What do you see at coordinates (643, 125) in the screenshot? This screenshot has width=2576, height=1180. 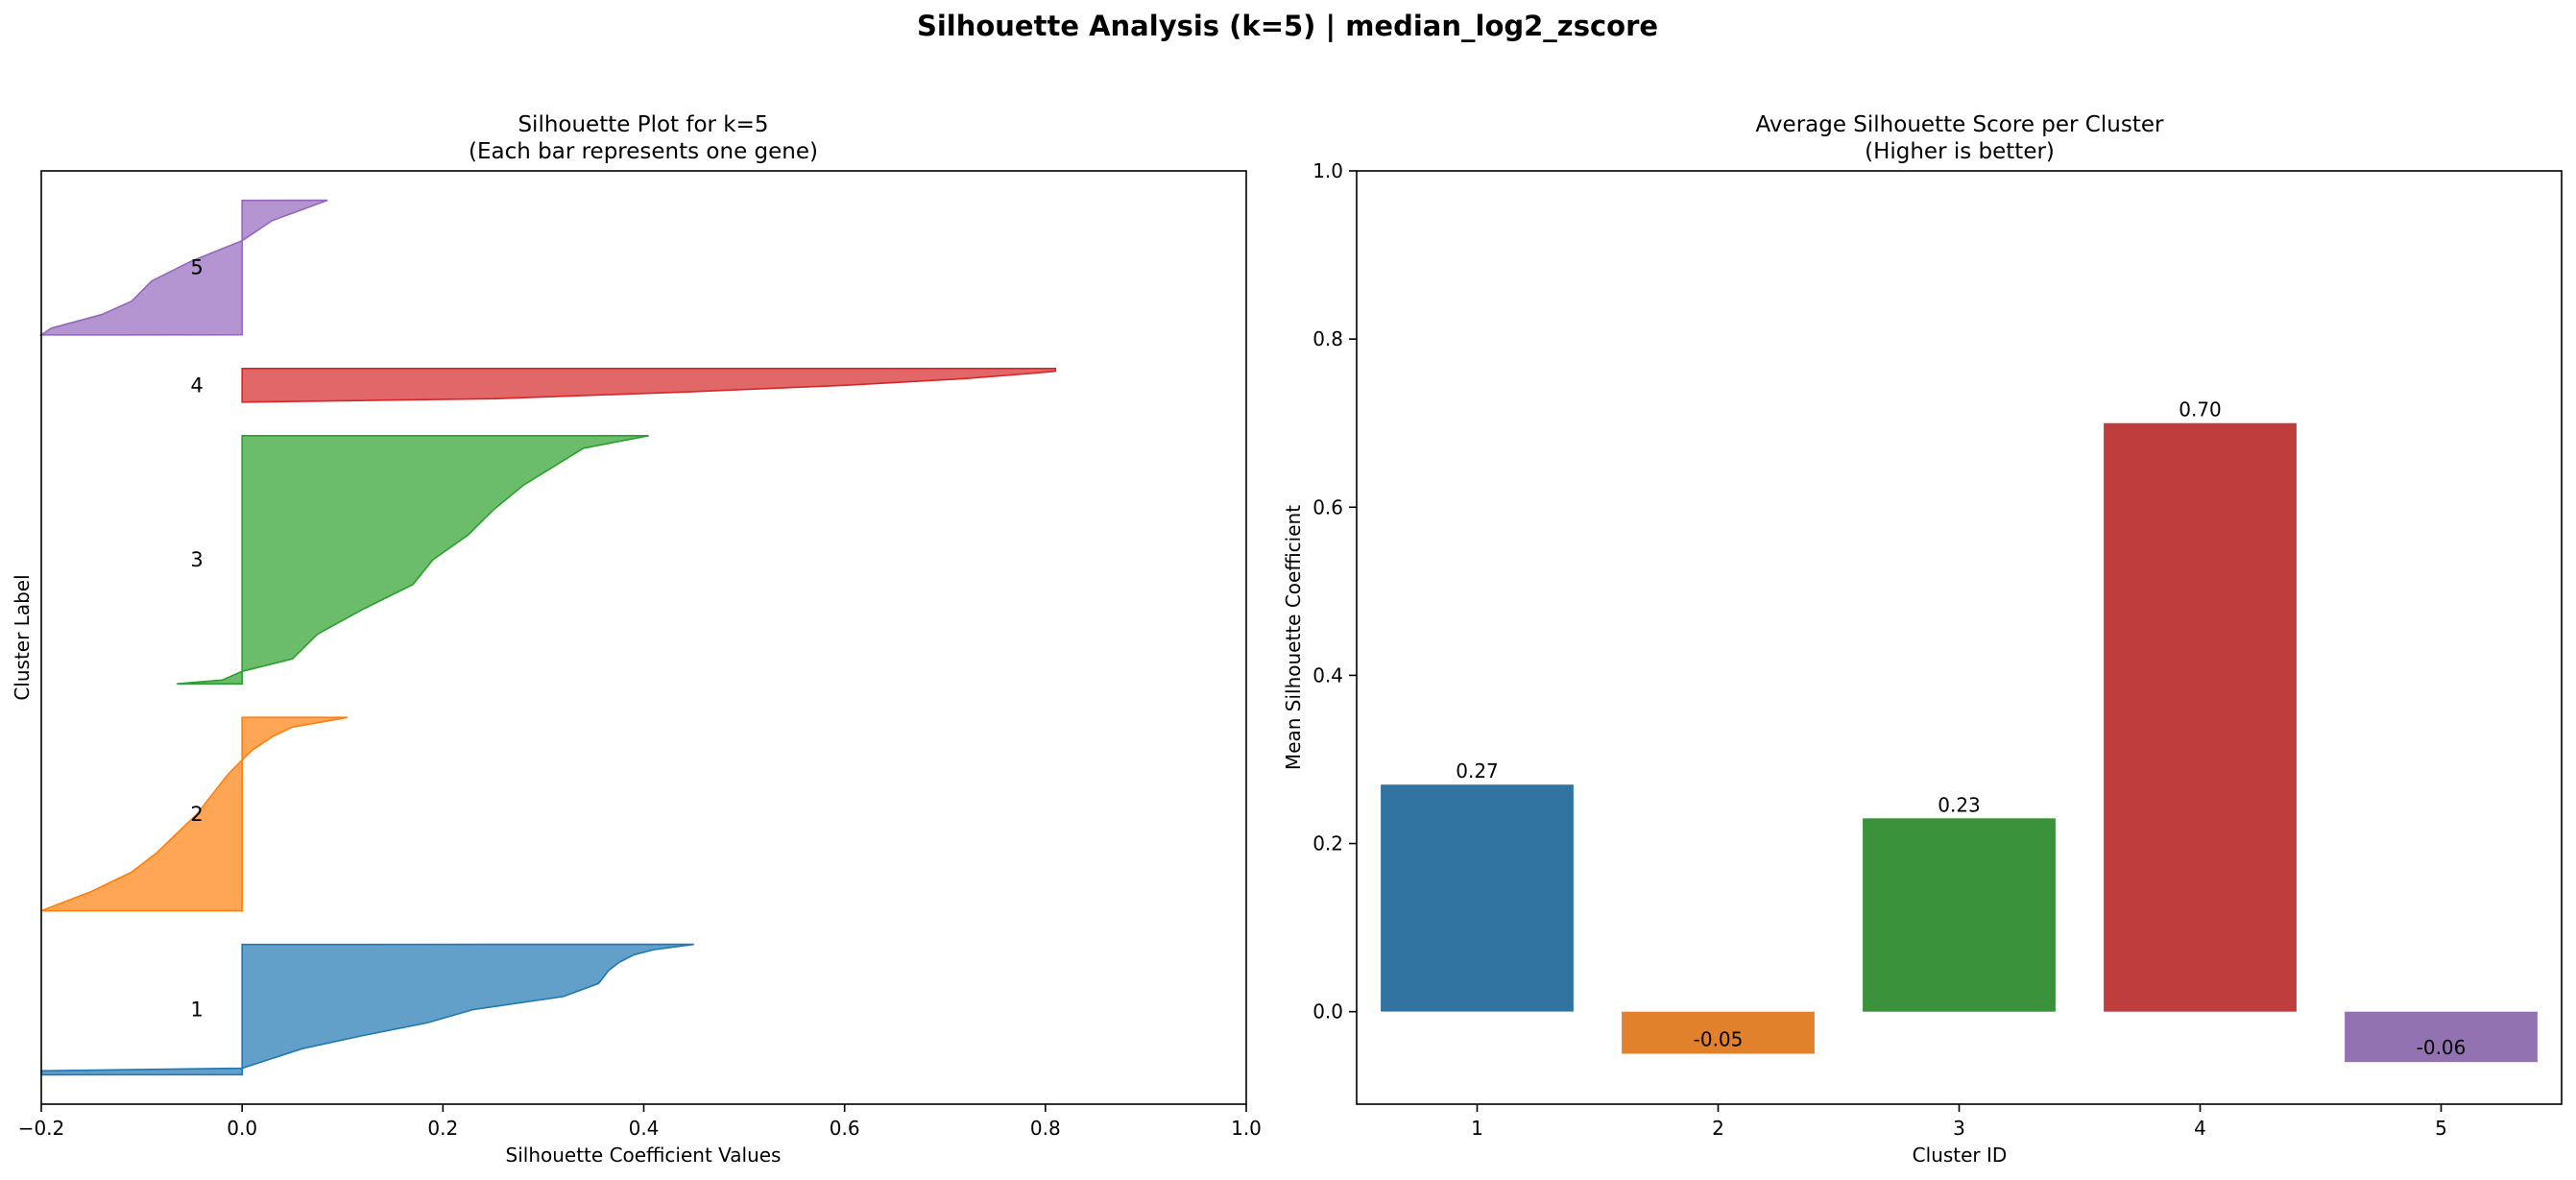 I see `silhouette-plot-title-line1: Silhouette Plot for k=5` at bounding box center [643, 125].